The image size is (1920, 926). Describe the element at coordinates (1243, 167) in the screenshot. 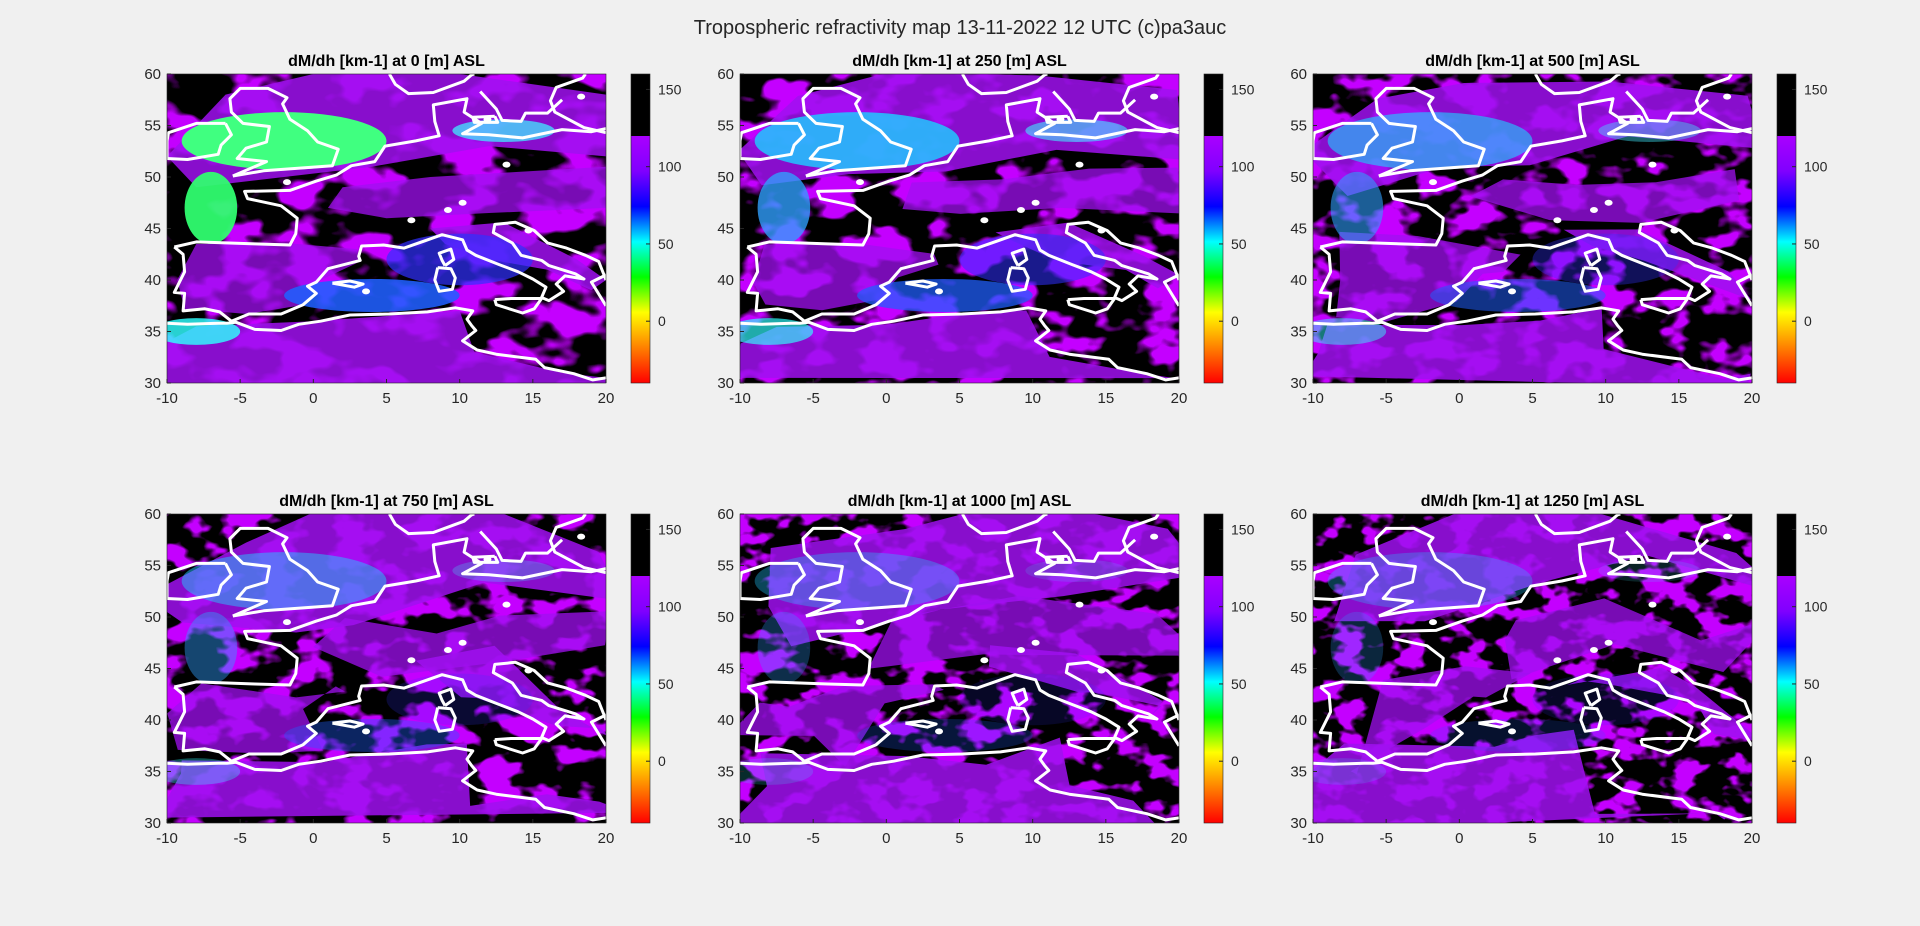

I see `colorbar-tick-label: 100` at that location.